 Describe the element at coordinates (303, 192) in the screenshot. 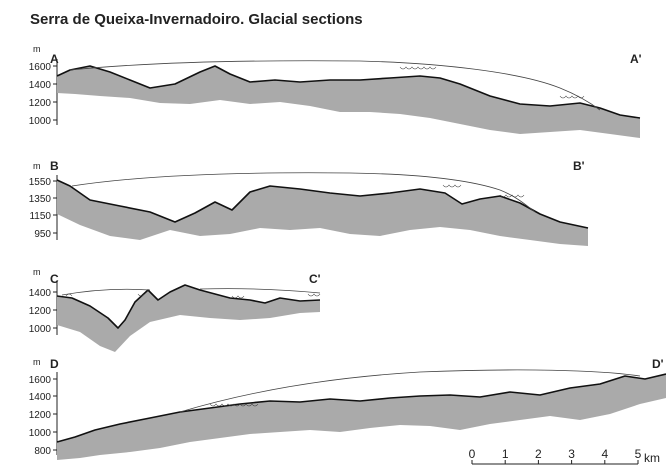

I see `section-b-ice-surface` at that location.